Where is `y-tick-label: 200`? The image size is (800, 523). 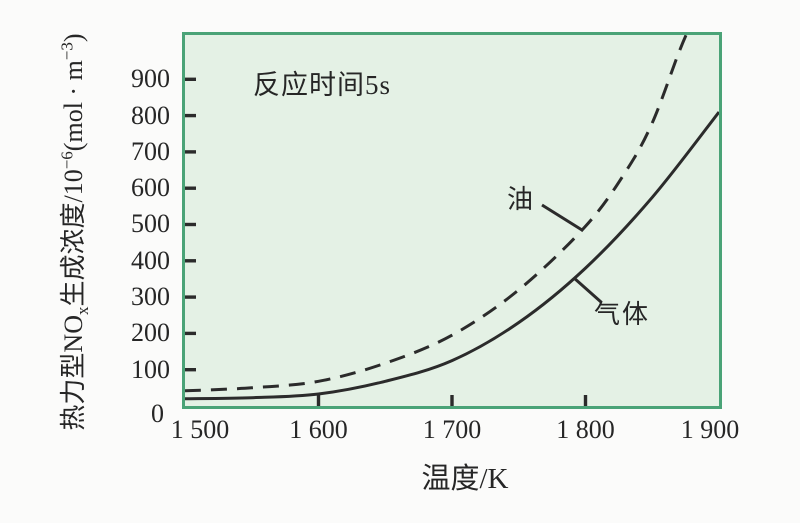 y-tick-label: 200 is located at coordinates (150, 333).